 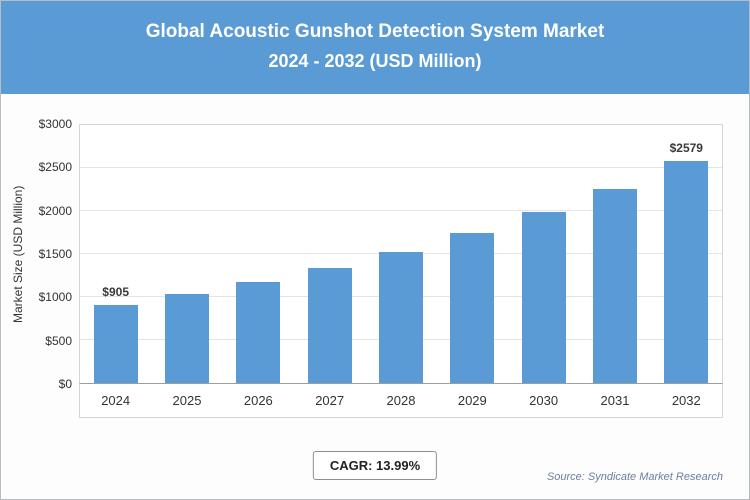 I want to click on x-tick-label-2026: 2026, so click(x=258, y=401).